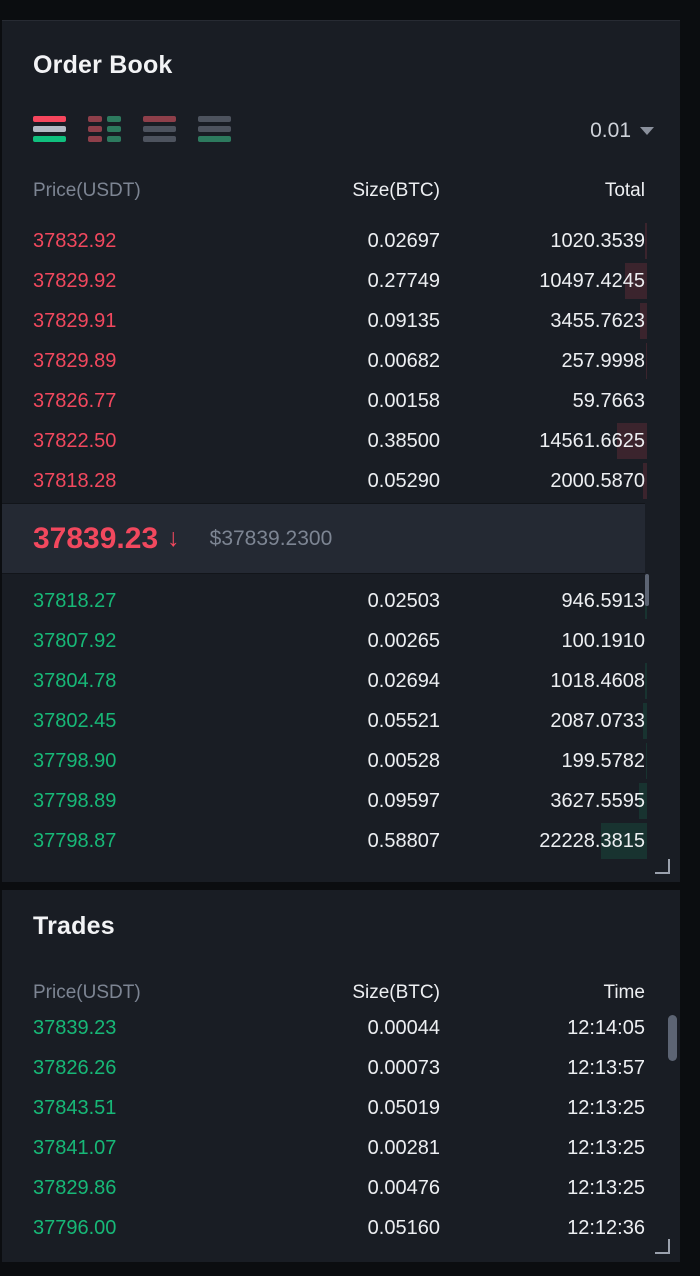  What do you see at coordinates (340, 441) in the screenshot?
I see `ask-row: 37822.50 0.38500 14561.6625` at bounding box center [340, 441].